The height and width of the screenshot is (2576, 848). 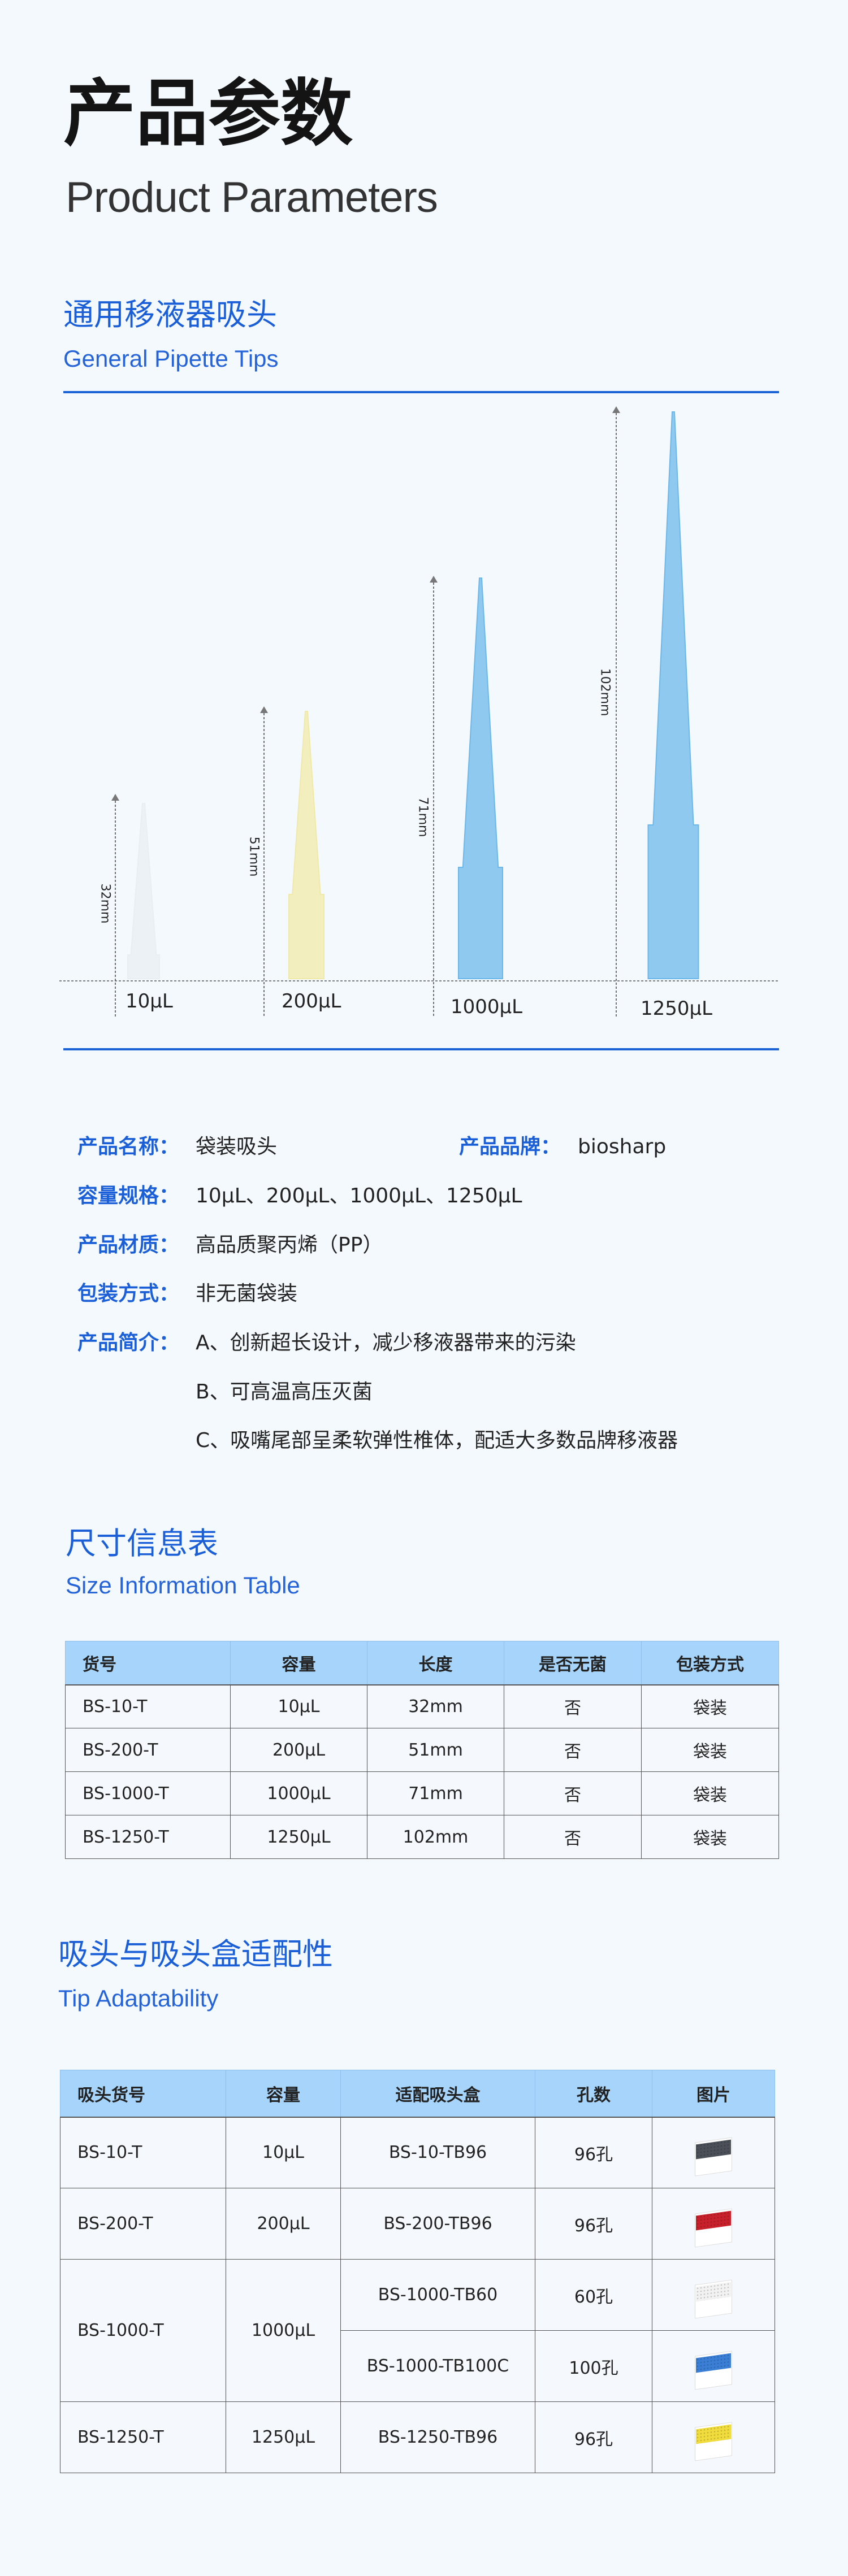 What do you see at coordinates (138, 1998) in the screenshot?
I see `adapt-table-subtitle: Tip Adaptability` at bounding box center [138, 1998].